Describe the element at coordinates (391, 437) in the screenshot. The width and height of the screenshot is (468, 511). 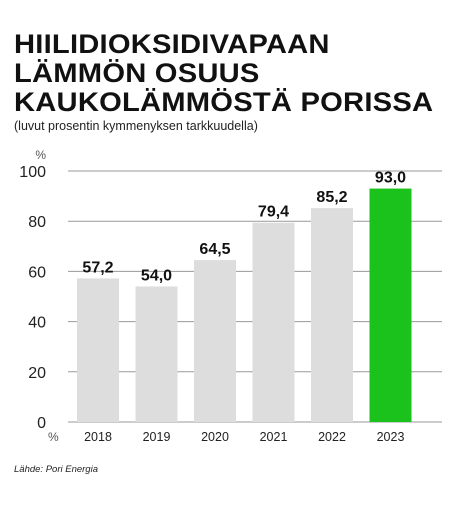
I see `x-tick-label: 2023` at that location.